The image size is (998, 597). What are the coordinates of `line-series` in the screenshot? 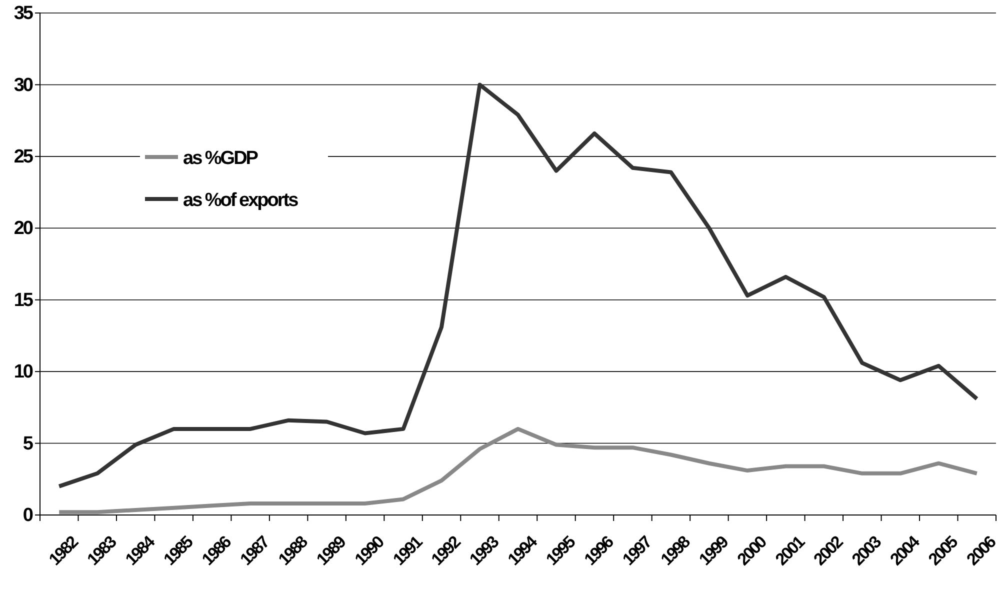 It's located at (518, 470).